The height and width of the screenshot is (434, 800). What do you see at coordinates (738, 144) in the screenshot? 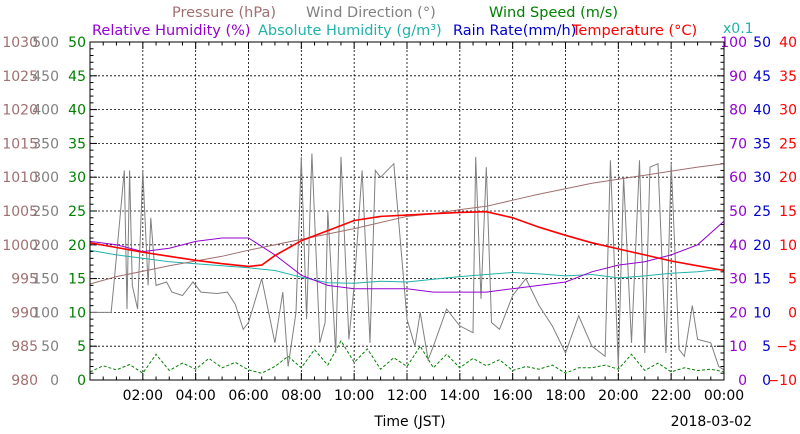
I see `right-tick-label: 70` at bounding box center [738, 144].